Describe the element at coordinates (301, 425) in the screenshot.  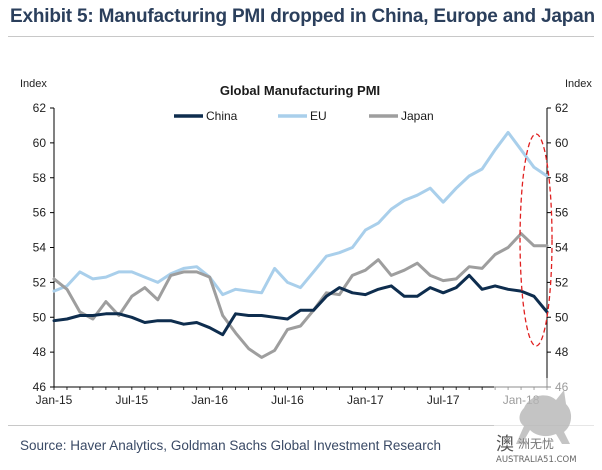
I see `source-divider` at that location.